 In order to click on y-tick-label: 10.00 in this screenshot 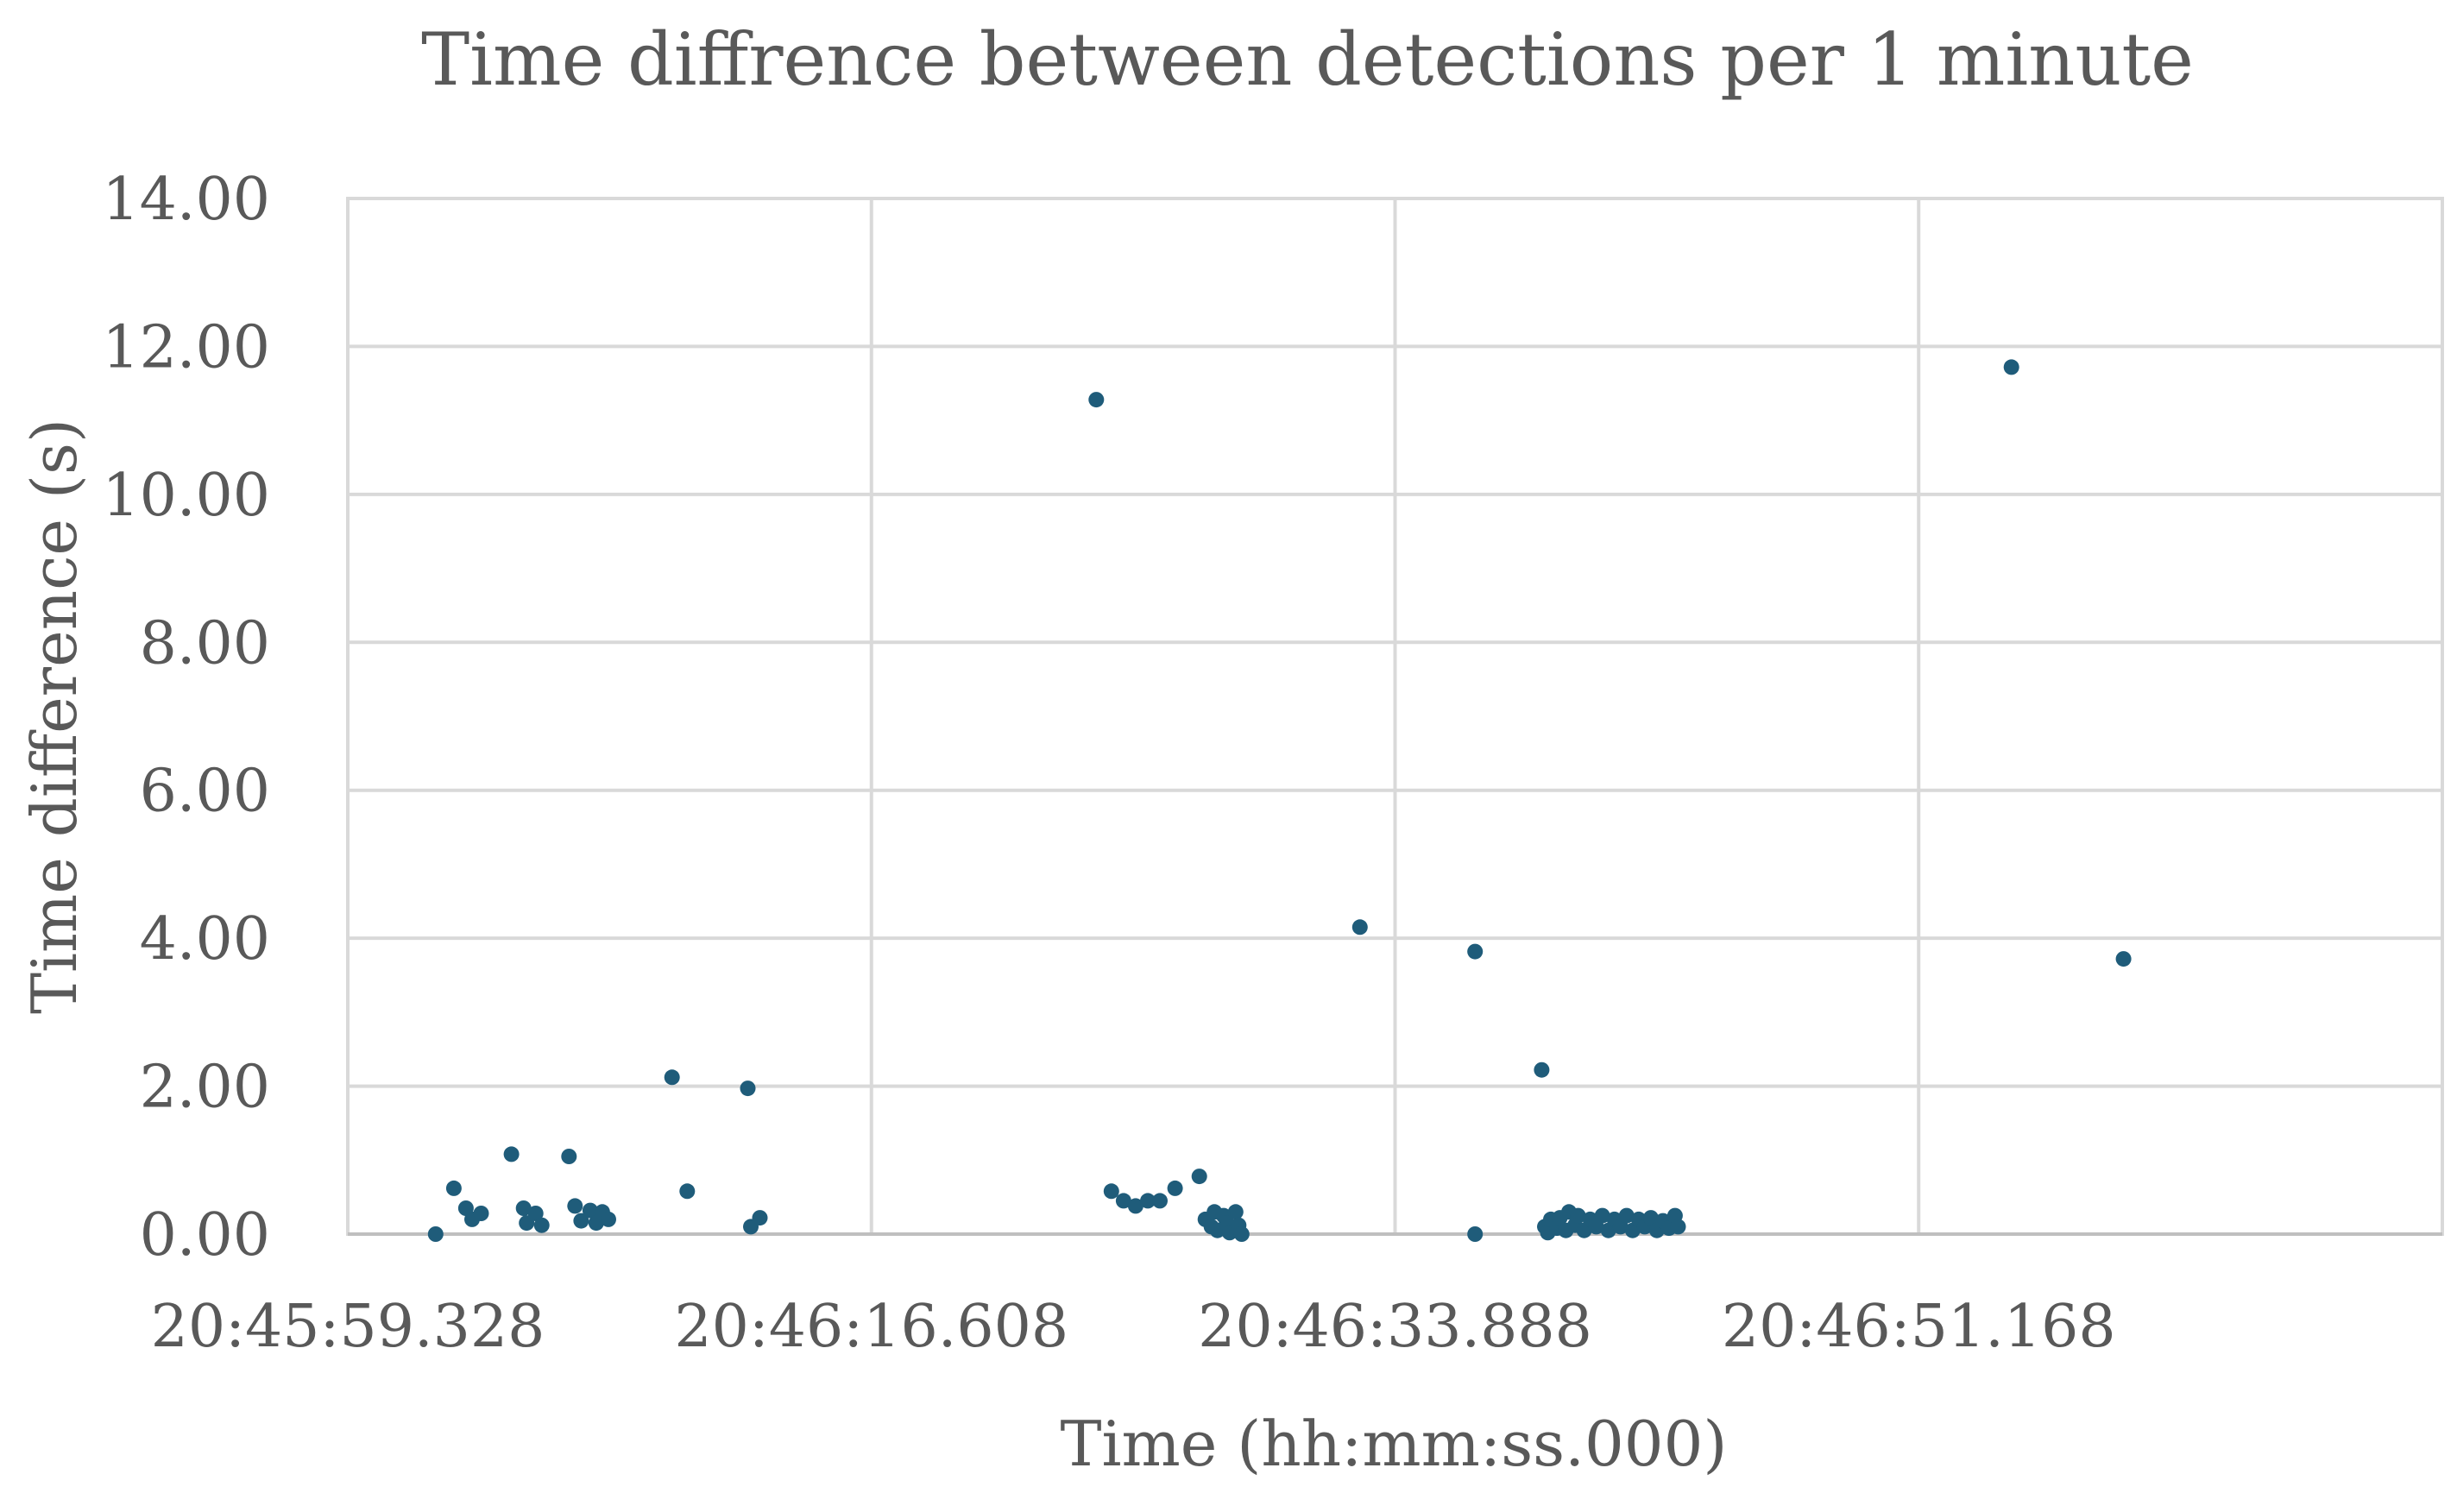, I will do `click(186, 496)`.